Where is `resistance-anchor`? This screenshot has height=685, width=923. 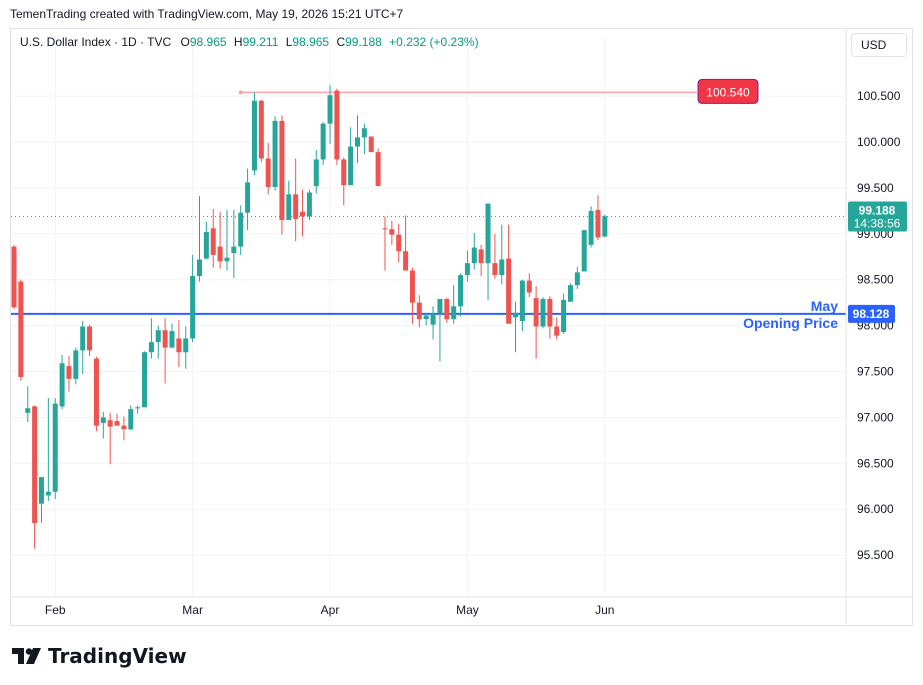 resistance-anchor is located at coordinates (240, 92).